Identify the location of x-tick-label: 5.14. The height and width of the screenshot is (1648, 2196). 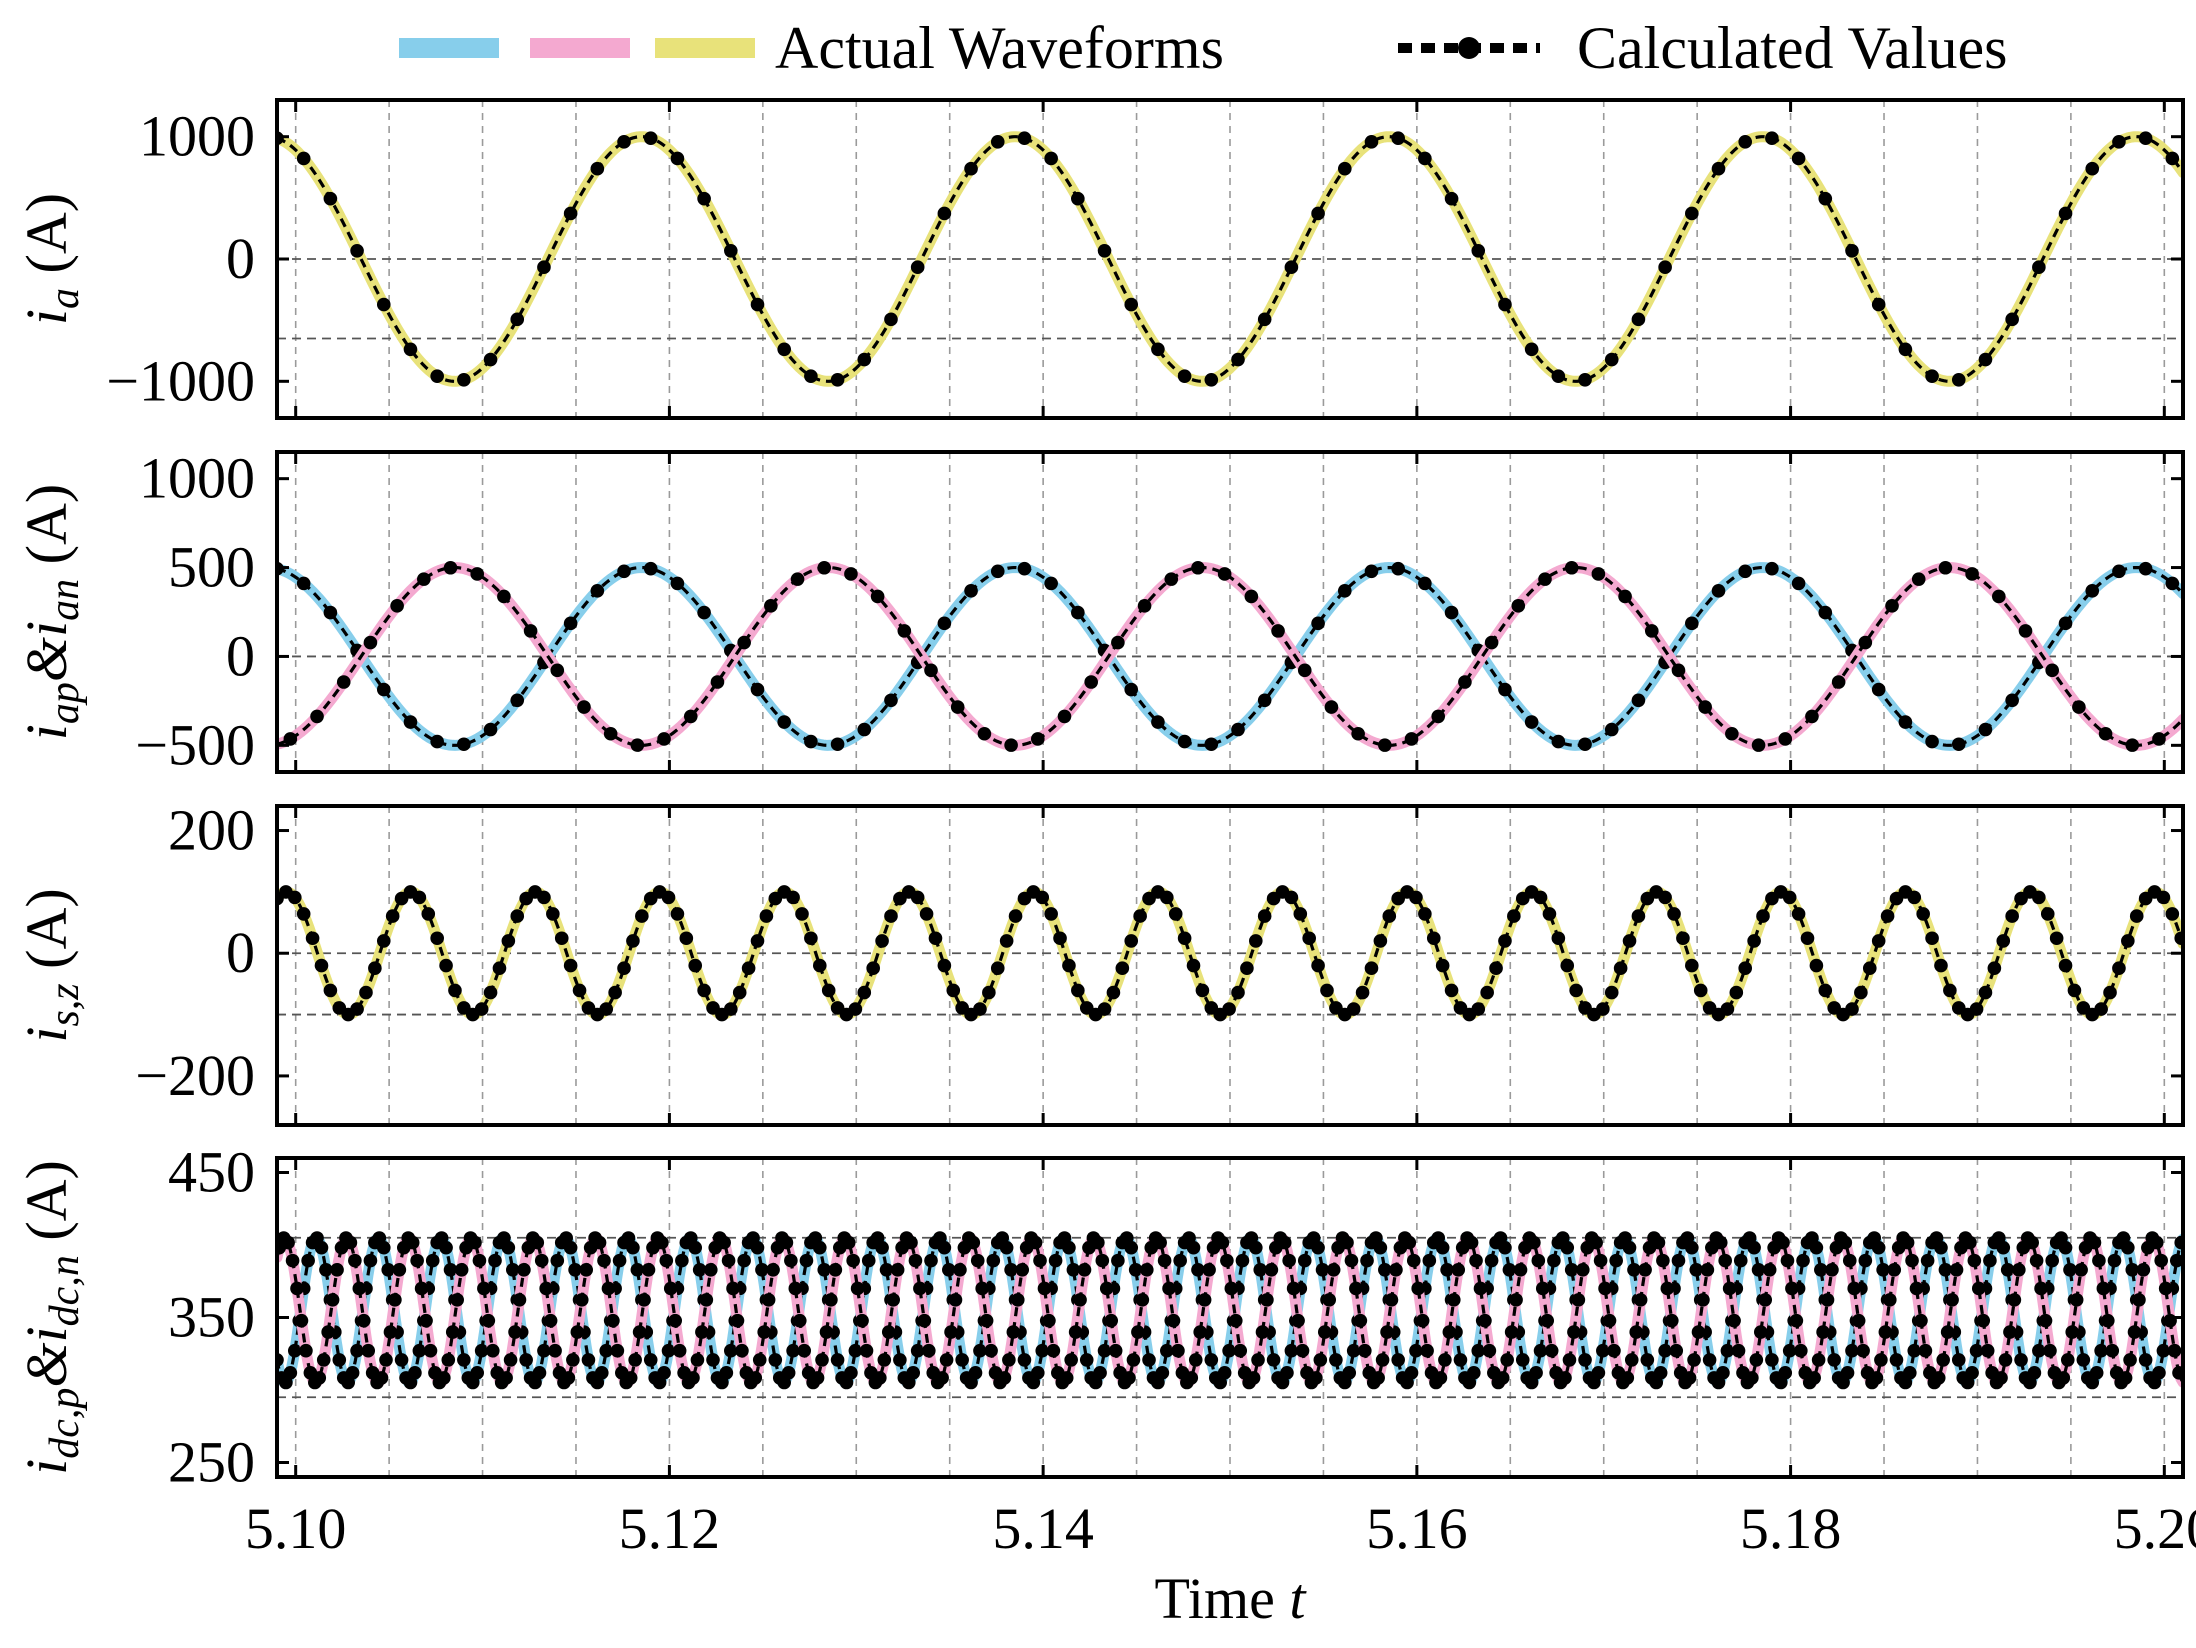
(1043, 1528).